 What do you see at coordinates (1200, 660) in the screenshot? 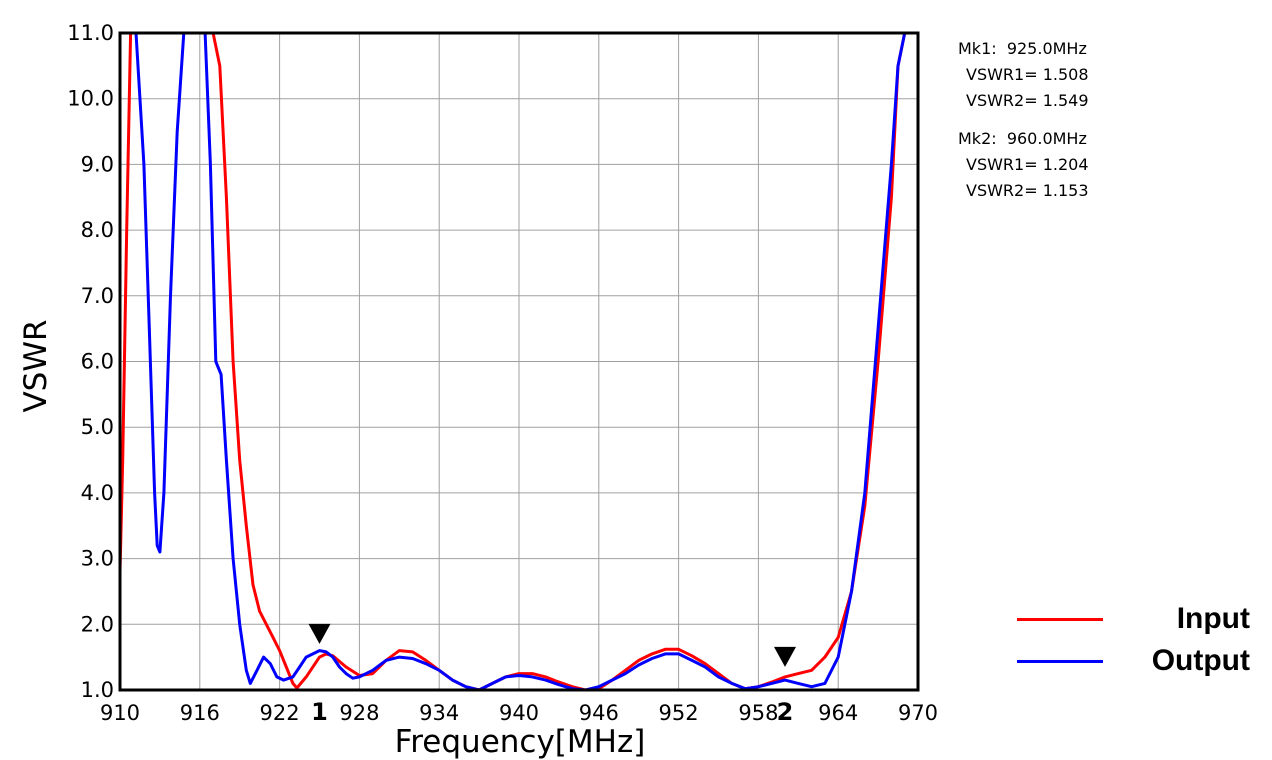
I see `legend-label-output: Output` at bounding box center [1200, 660].